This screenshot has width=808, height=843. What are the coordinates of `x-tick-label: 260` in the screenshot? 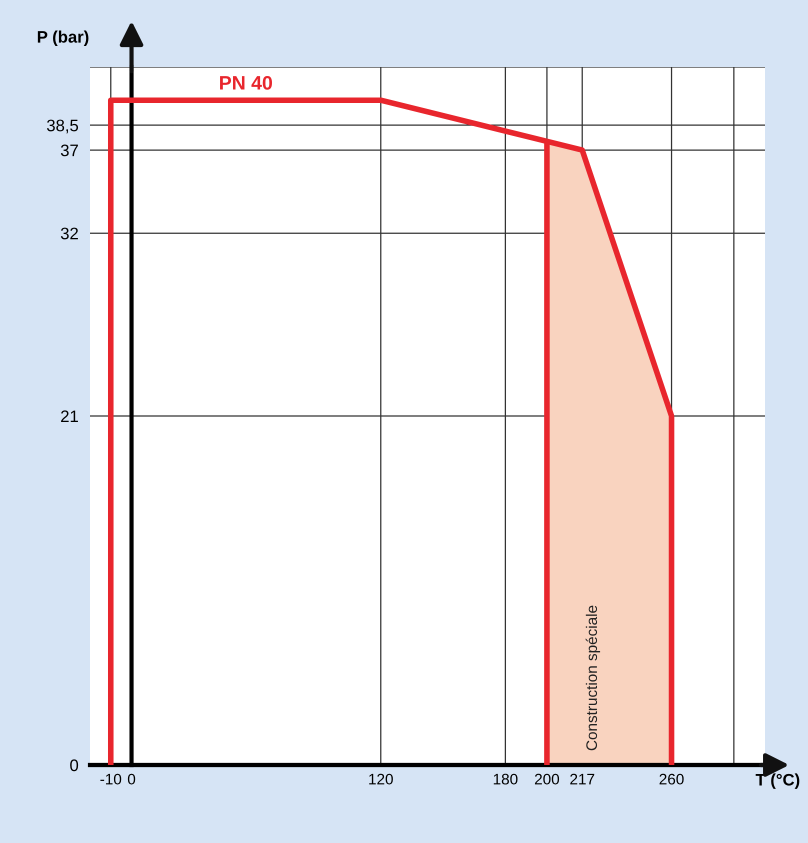 It's located at (672, 779).